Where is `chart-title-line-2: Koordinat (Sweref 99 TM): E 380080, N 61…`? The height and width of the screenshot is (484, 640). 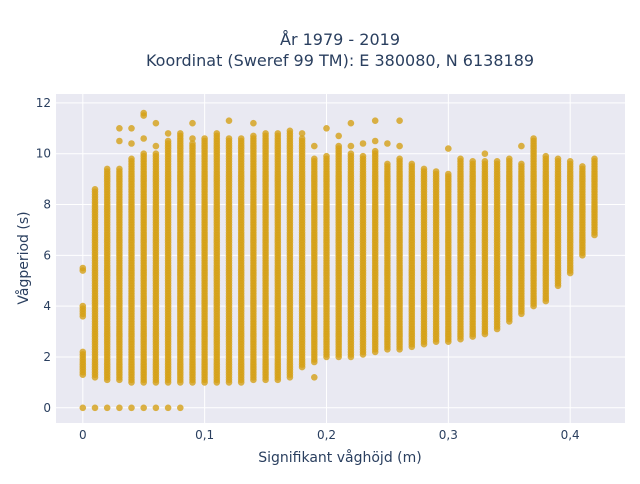
chart-title-line-2: Koordinat (Sweref 99 TM): E 380080, N 61… is located at coordinates (340, 60).